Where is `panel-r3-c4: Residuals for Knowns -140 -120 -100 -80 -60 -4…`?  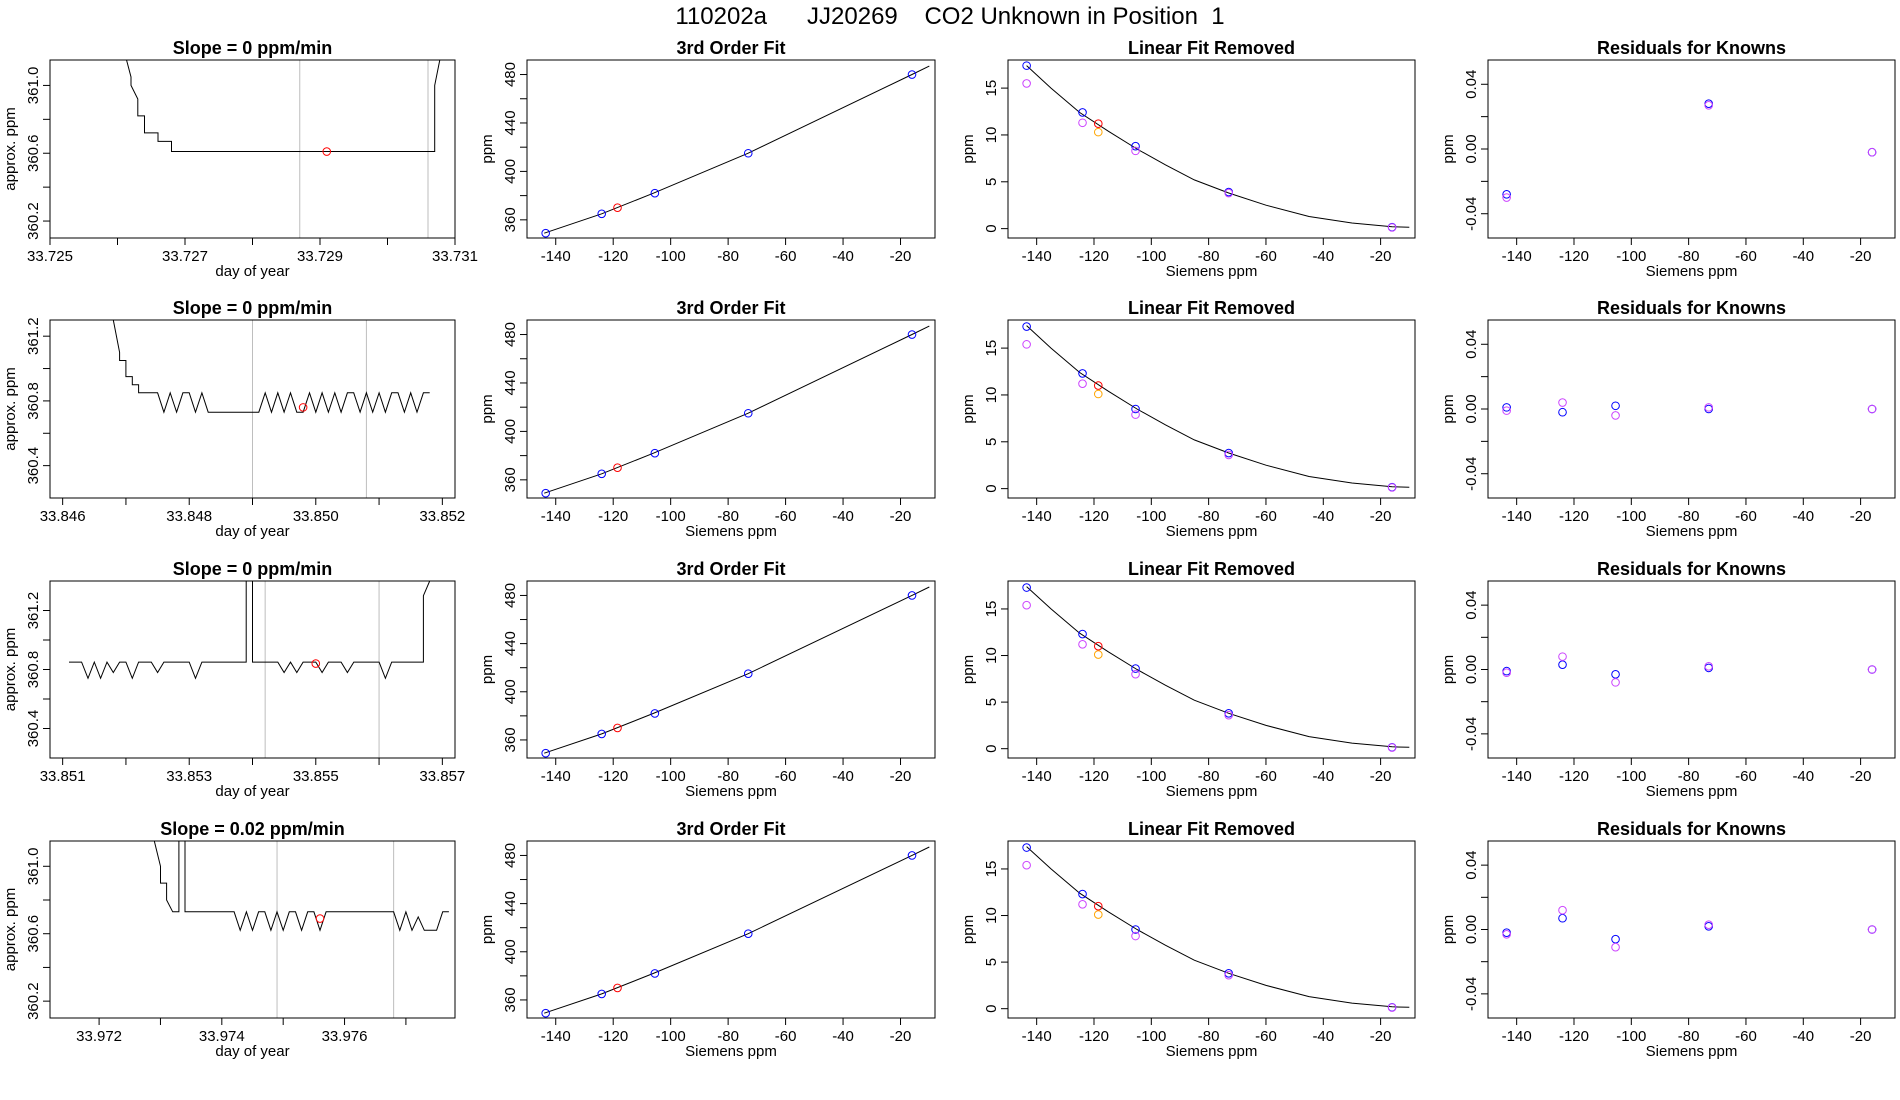
panel-r3-c4: Residuals for Knowns -140 -120 -100 -80 -60 -4… is located at coordinates (1668, 679).